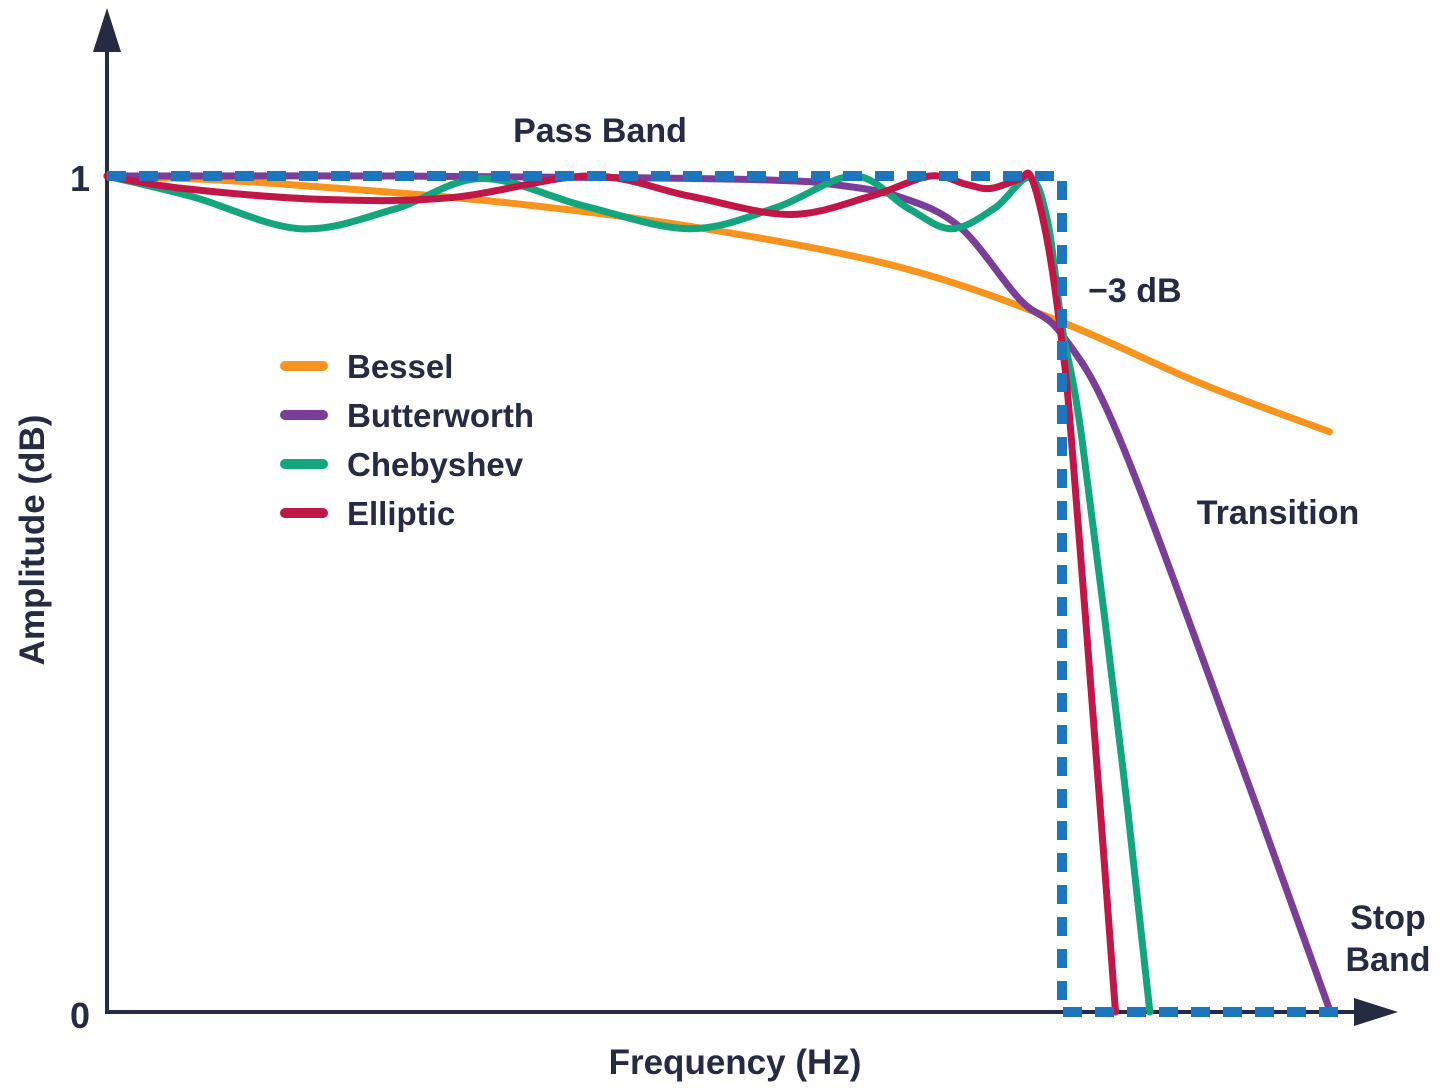 Image resolution: width=1440 pixels, height=1092 pixels. What do you see at coordinates (435, 464) in the screenshot?
I see `legend-label-chebyshev: Chebyshev` at bounding box center [435, 464].